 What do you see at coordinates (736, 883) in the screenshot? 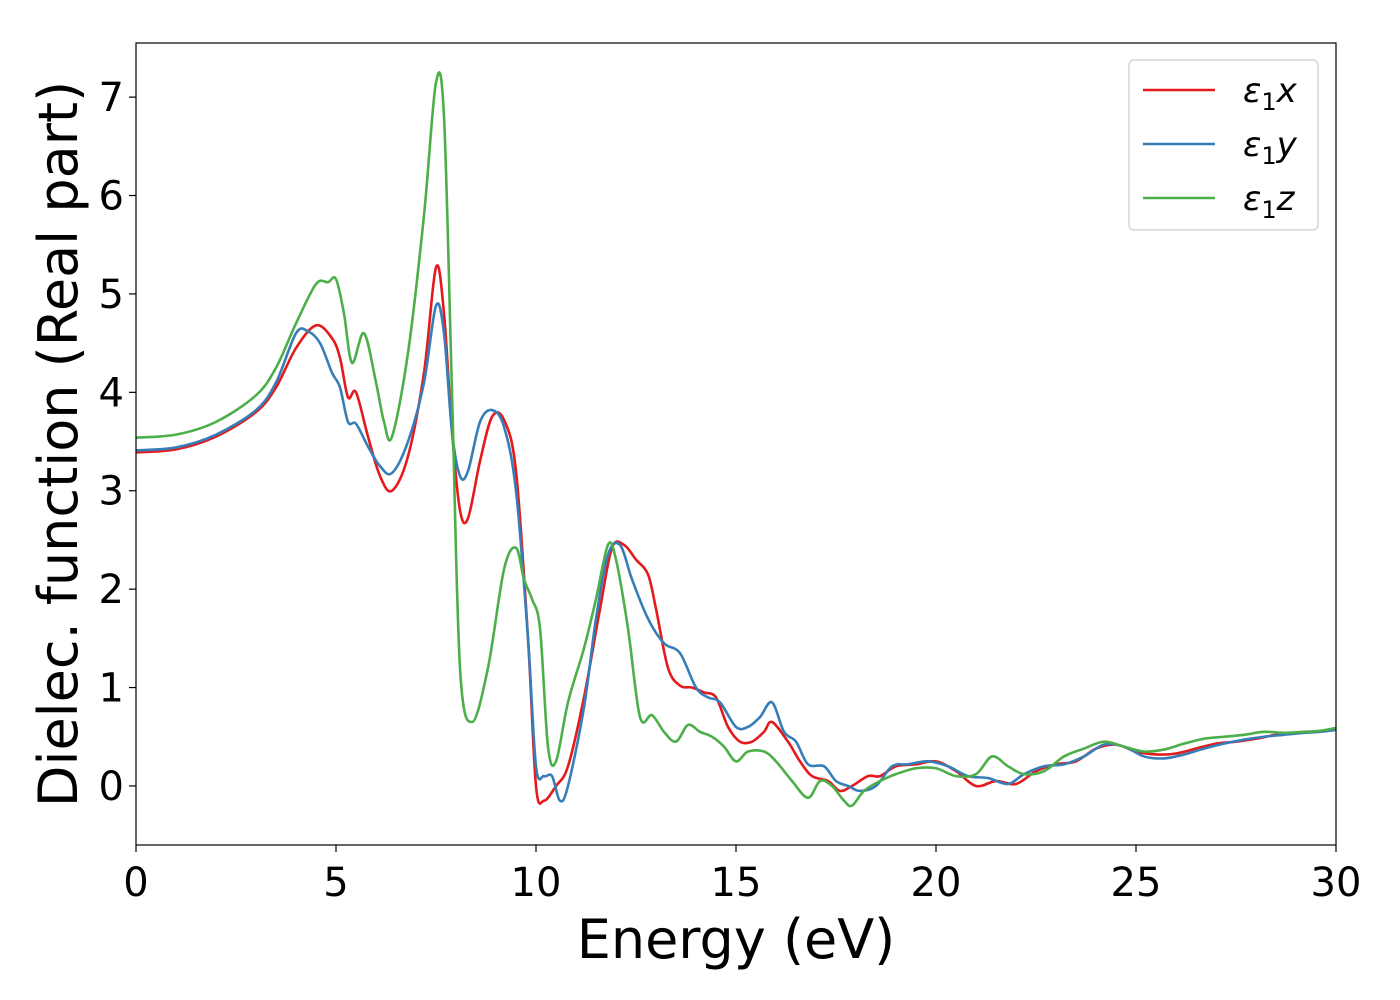
I see `x-tick-label: 15` at bounding box center [736, 883].